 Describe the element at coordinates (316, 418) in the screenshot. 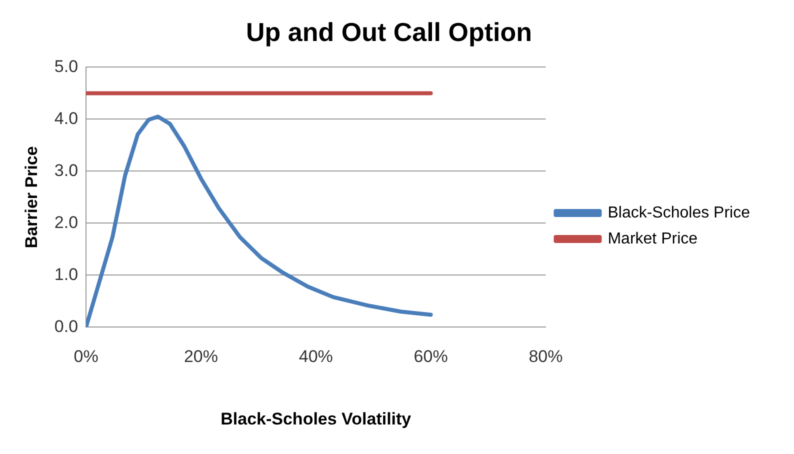

I see `x-axis-title: Black-Scholes Volatility` at that location.